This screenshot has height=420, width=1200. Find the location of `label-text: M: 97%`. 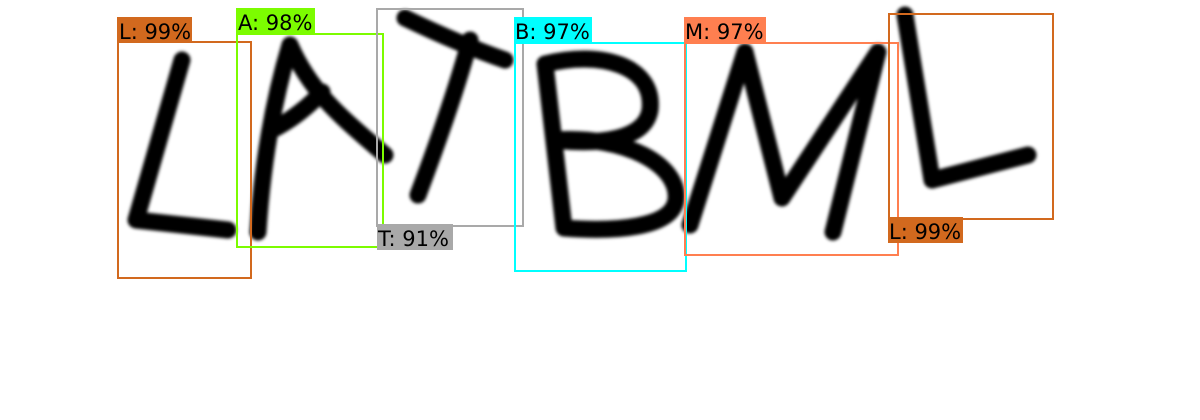

label-text: M: 97% is located at coordinates (724, 32).